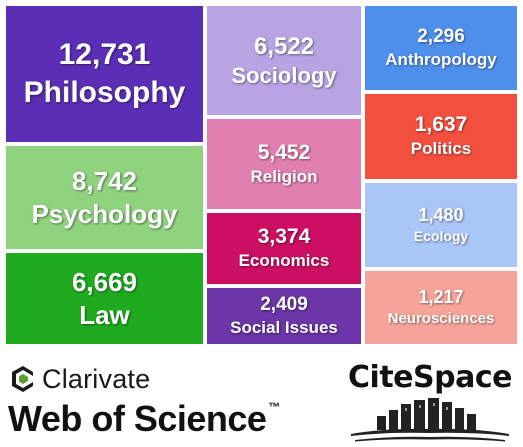 The width and height of the screenshot is (523, 447). What do you see at coordinates (104, 92) in the screenshot?
I see `tile-label: Philosophy` at bounding box center [104, 92].